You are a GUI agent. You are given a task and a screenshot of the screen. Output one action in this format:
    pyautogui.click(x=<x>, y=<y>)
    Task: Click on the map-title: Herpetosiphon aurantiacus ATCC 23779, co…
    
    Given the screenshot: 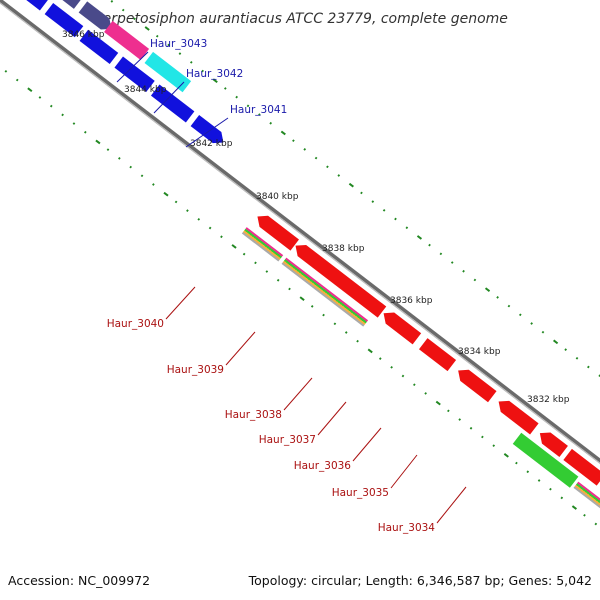 What is the action you would take?
    pyautogui.click(x=300, y=19)
    